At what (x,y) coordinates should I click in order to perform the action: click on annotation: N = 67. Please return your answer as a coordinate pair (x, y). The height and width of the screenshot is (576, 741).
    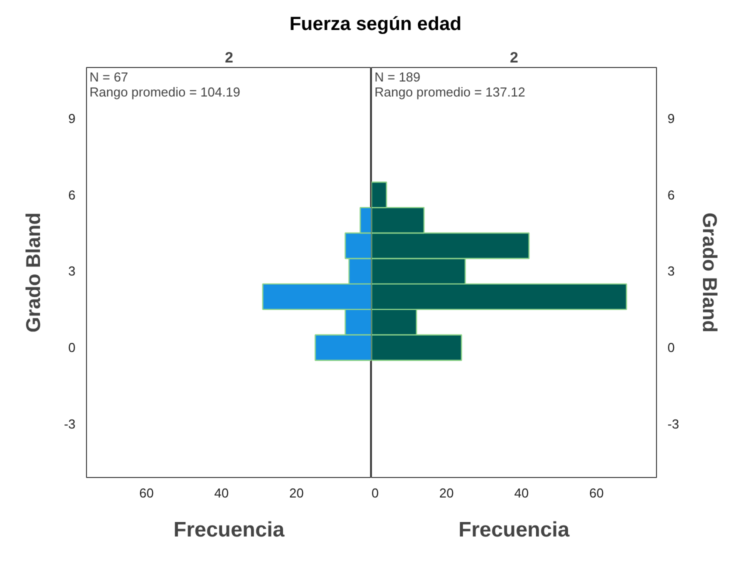
    Looking at the image, I should click on (109, 77).